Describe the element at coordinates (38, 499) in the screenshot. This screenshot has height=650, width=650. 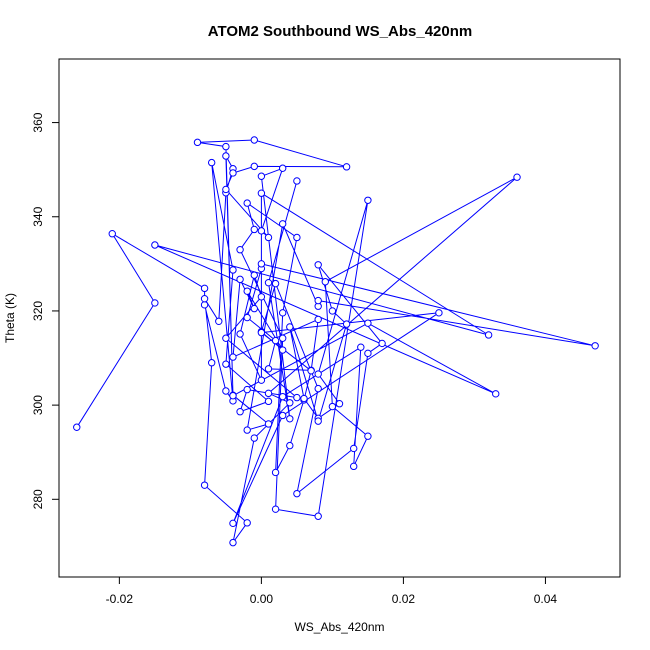
I see `y-tick-label: 280` at that location.